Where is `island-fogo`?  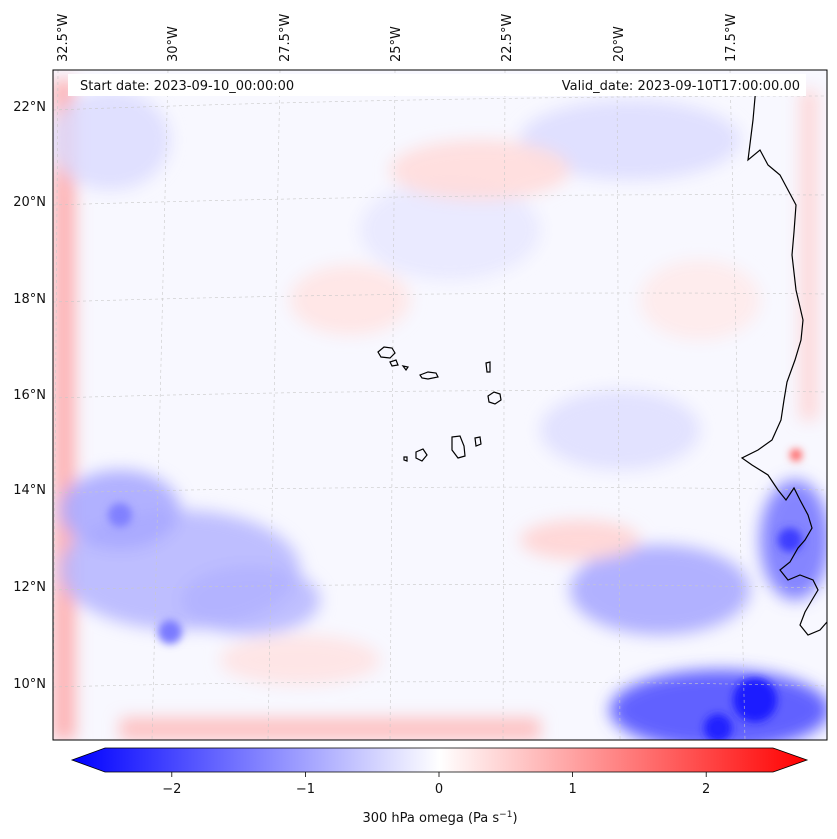 island-fogo is located at coordinates (421, 455).